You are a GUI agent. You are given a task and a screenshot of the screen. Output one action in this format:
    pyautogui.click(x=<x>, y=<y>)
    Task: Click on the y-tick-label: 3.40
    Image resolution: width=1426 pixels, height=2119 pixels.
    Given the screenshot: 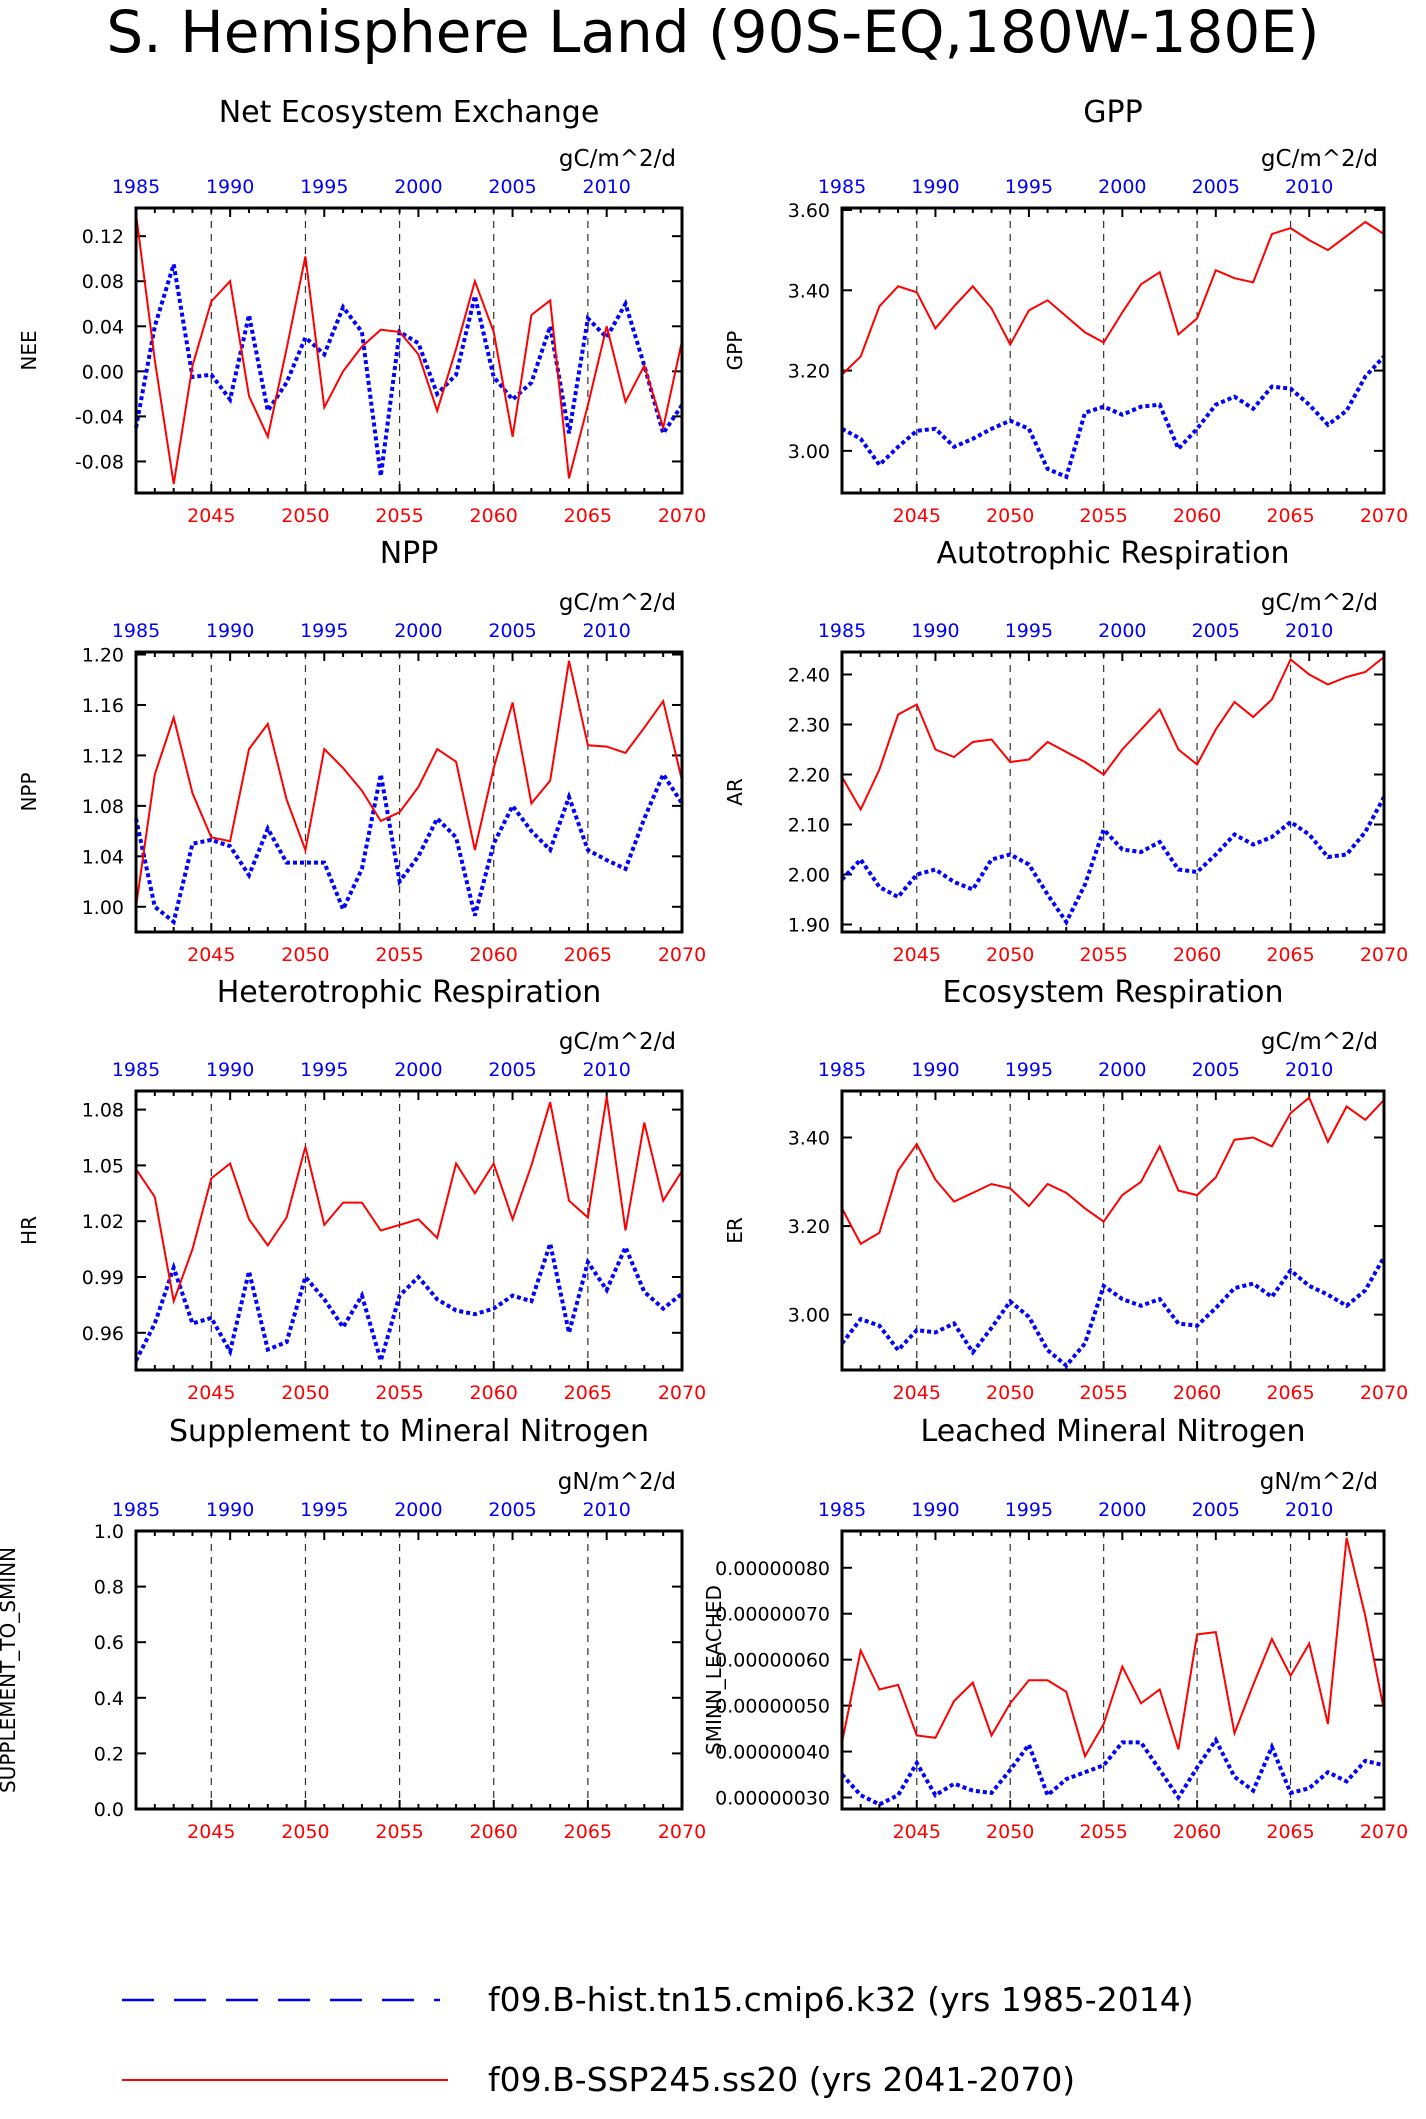 What is the action you would take?
    pyautogui.click(x=809, y=1139)
    